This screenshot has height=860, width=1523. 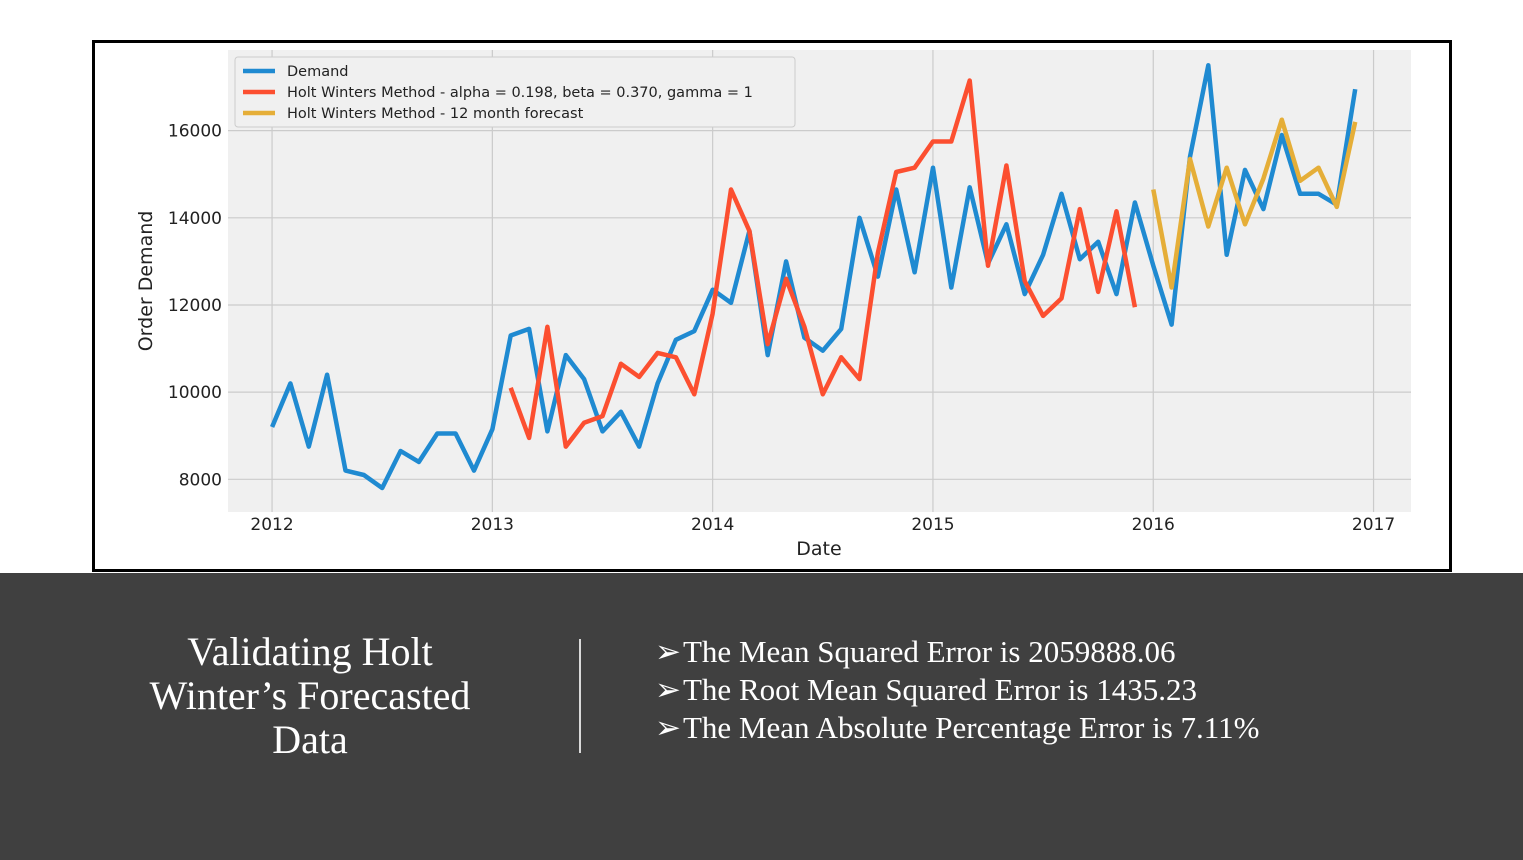 I want to click on legend-label: Demand, so click(x=318, y=72).